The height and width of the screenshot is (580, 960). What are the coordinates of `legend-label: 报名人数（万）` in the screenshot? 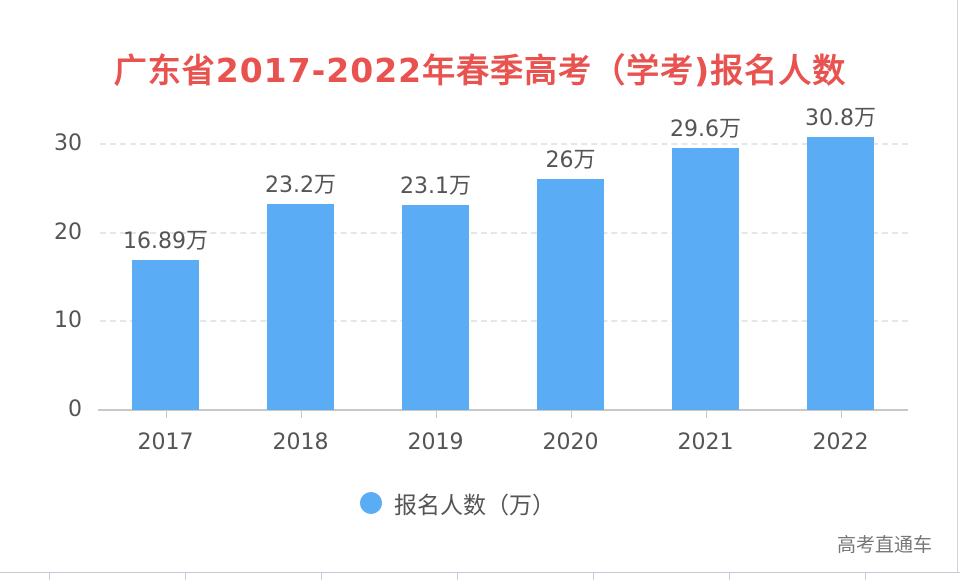 It's located at (474, 506).